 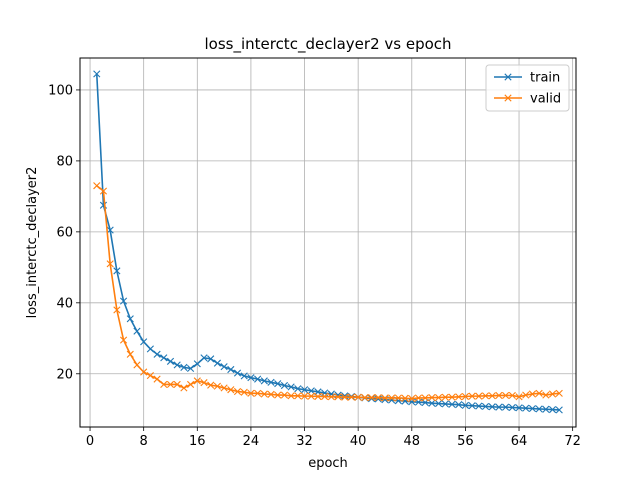 What do you see at coordinates (251, 441) in the screenshot?
I see `x-tick-label: 24` at bounding box center [251, 441].